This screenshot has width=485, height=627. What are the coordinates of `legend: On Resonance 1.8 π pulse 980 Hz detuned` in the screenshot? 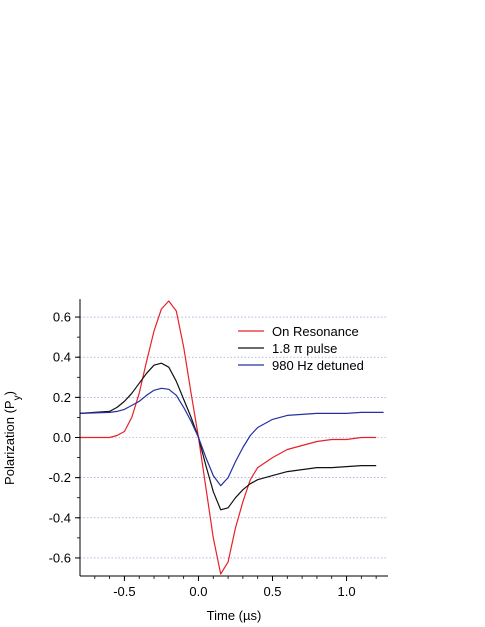 It's located at (301, 348).